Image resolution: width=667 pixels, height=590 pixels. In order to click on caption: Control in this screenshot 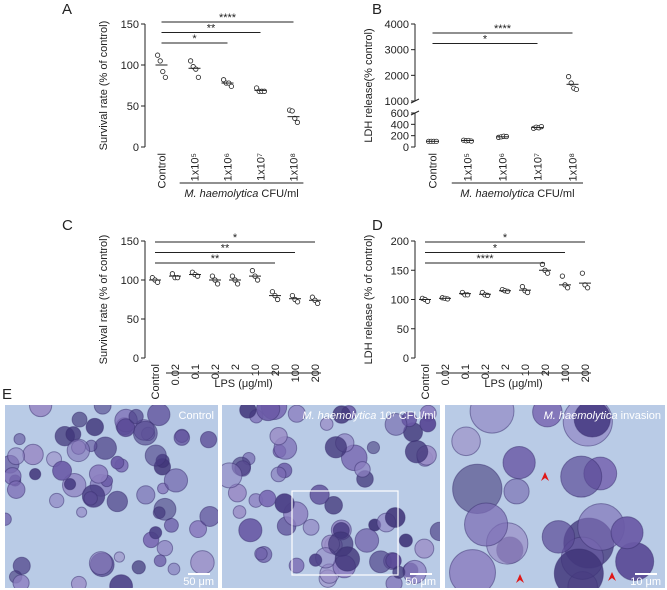, I will do `click(196, 416)`.